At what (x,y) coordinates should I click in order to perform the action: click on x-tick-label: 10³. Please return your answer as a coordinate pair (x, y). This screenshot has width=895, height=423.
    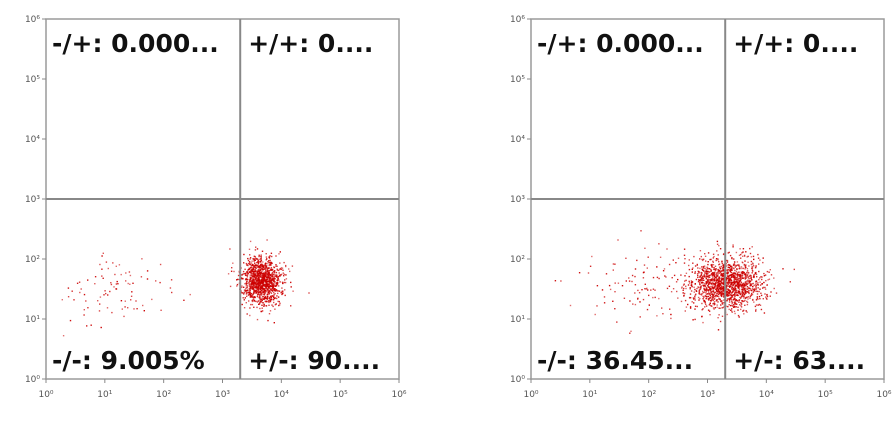
    Looking at the image, I should click on (222, 395).